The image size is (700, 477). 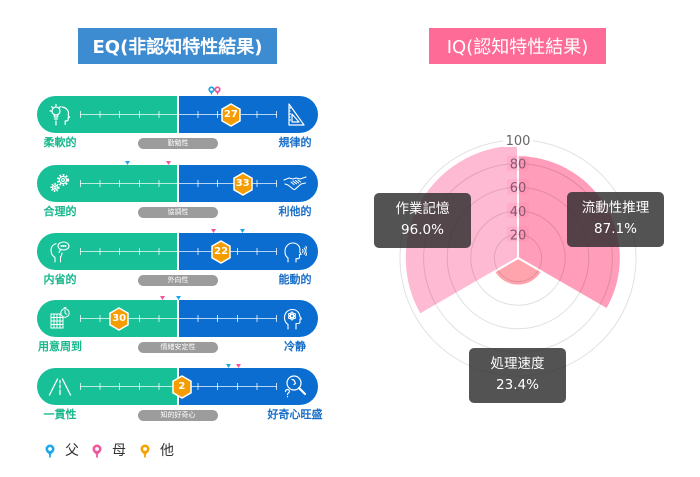 What do you see at coordinates (517, 46) in the screenshot?
I see `iq-title: IQ(認知特性結果)` at bounding box center [517, 46].